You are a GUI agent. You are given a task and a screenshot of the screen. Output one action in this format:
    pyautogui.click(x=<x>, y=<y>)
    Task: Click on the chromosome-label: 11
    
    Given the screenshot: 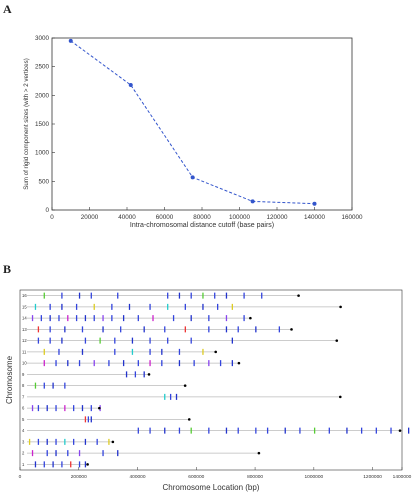 What is the action you would take?
    pyautogui.click(x=24, y=351)
    